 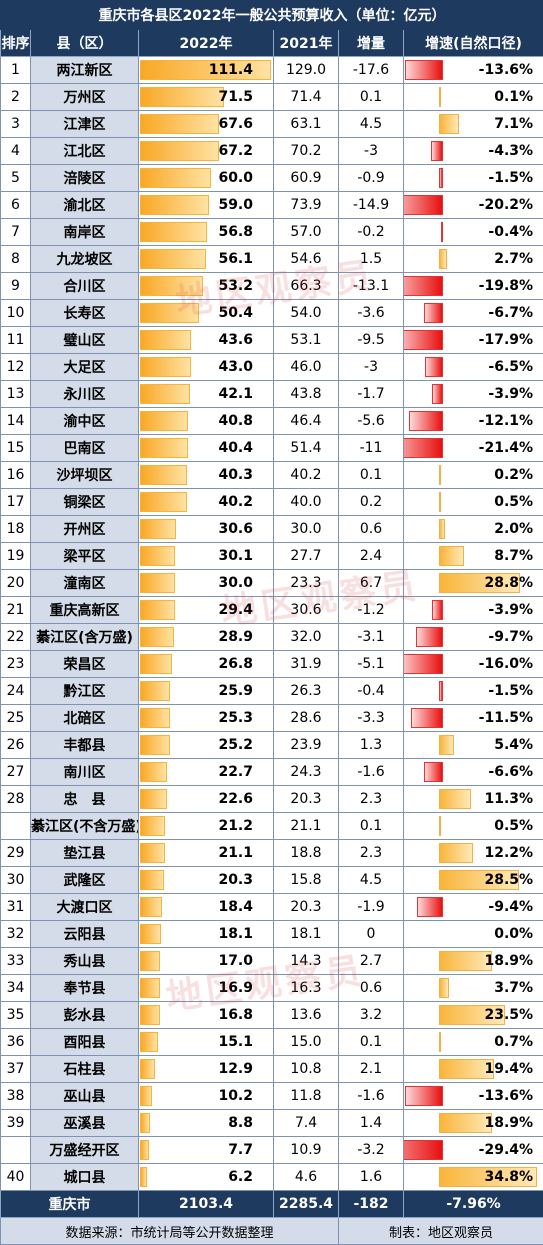 I want to click on total-2021: 2285.4, so click(x=306, y=1204).